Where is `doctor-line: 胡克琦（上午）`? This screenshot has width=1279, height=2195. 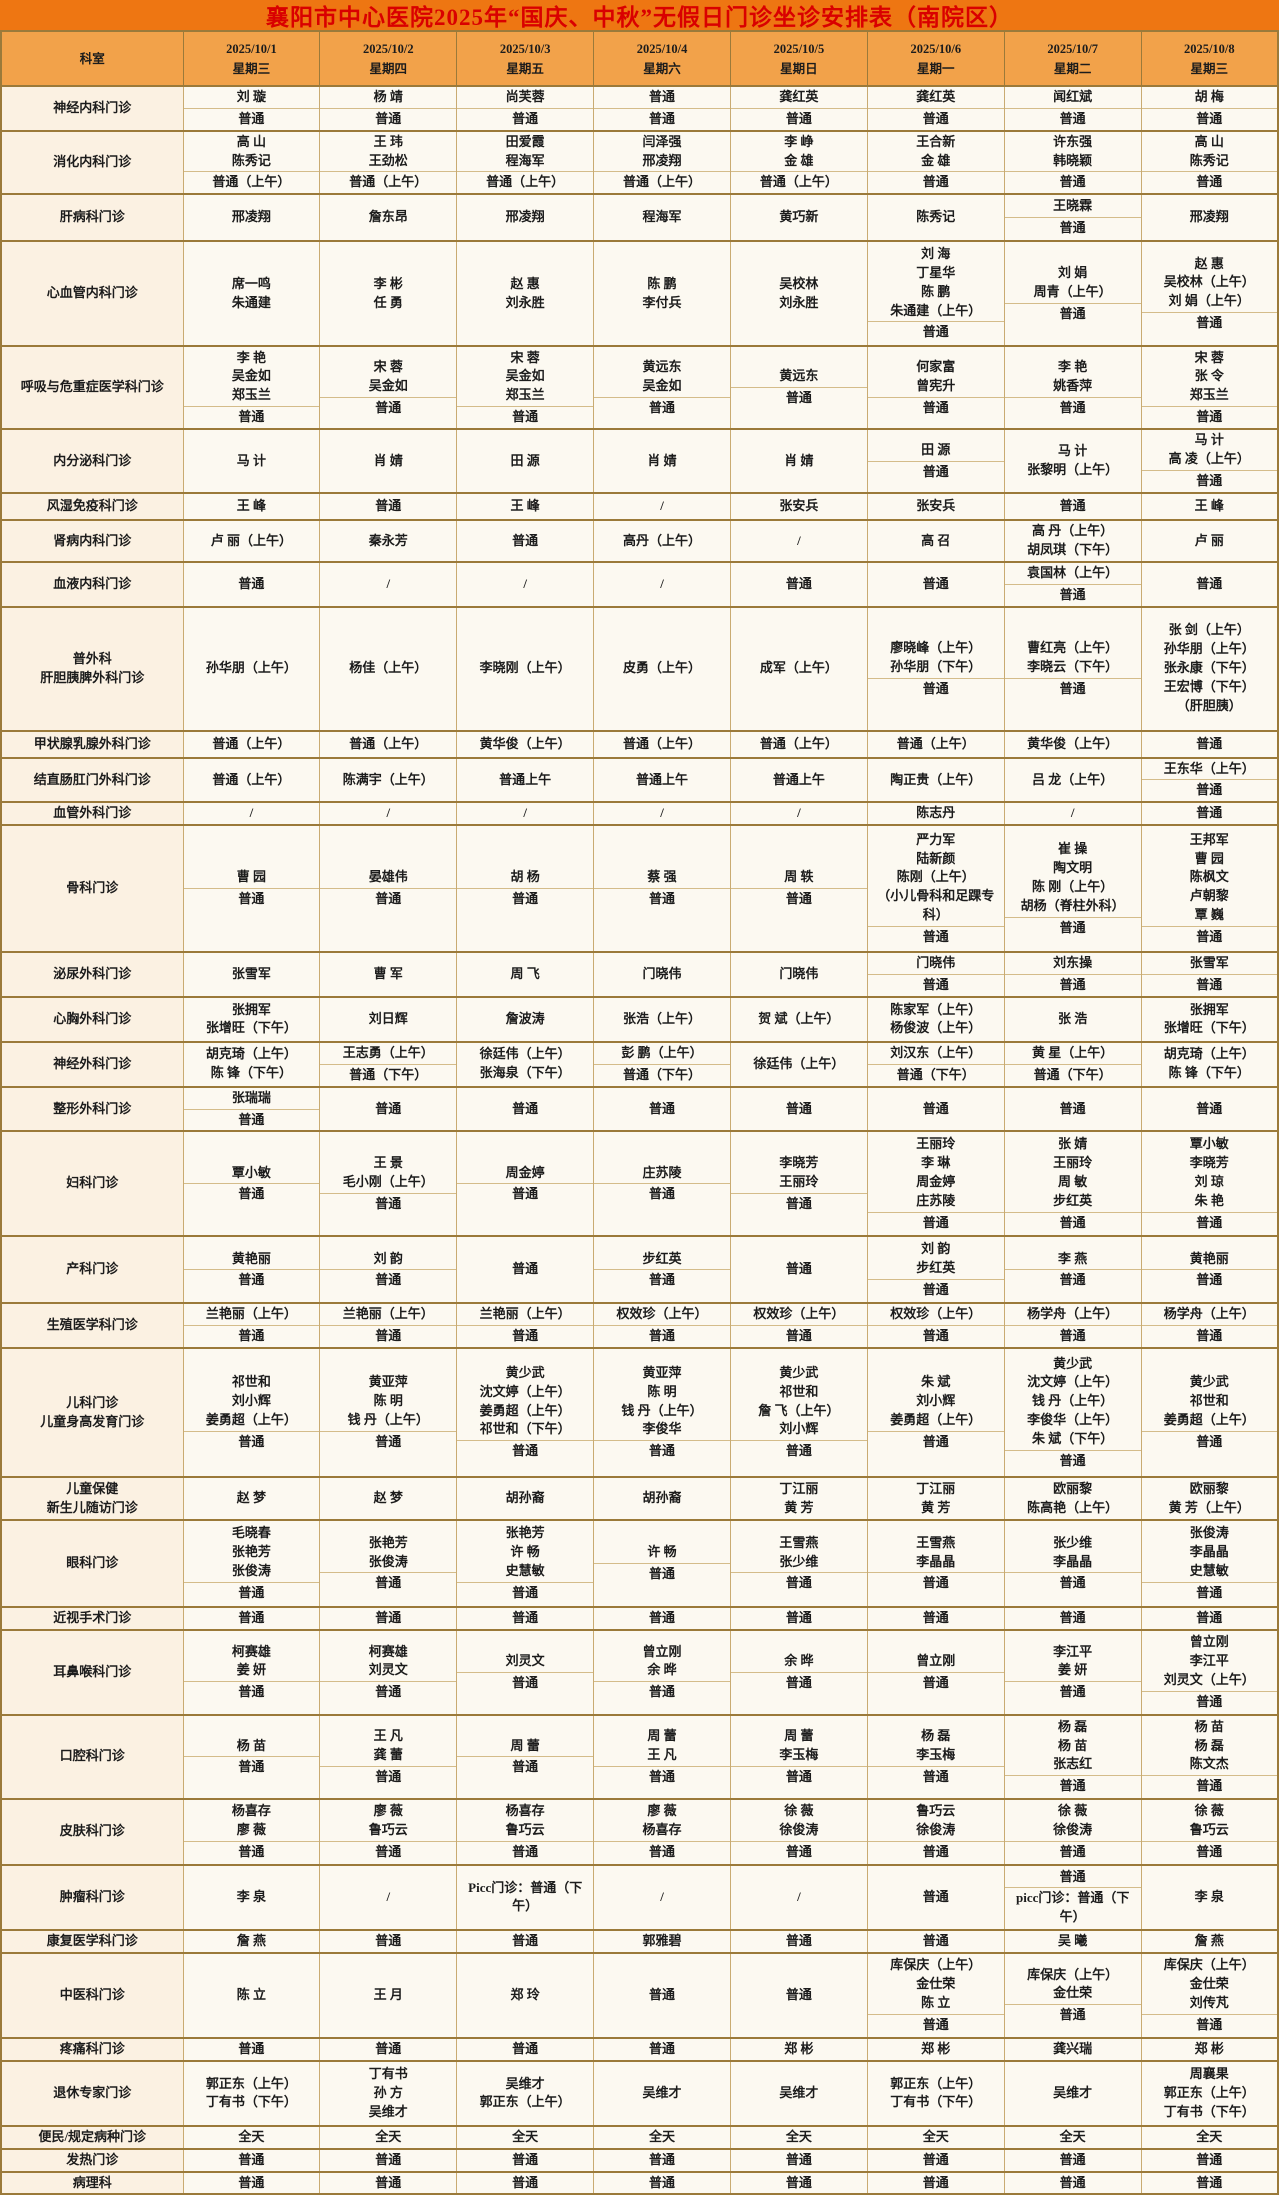
doctor-line: 胡克琦（上午） is located at coordinates (1209, 1054).